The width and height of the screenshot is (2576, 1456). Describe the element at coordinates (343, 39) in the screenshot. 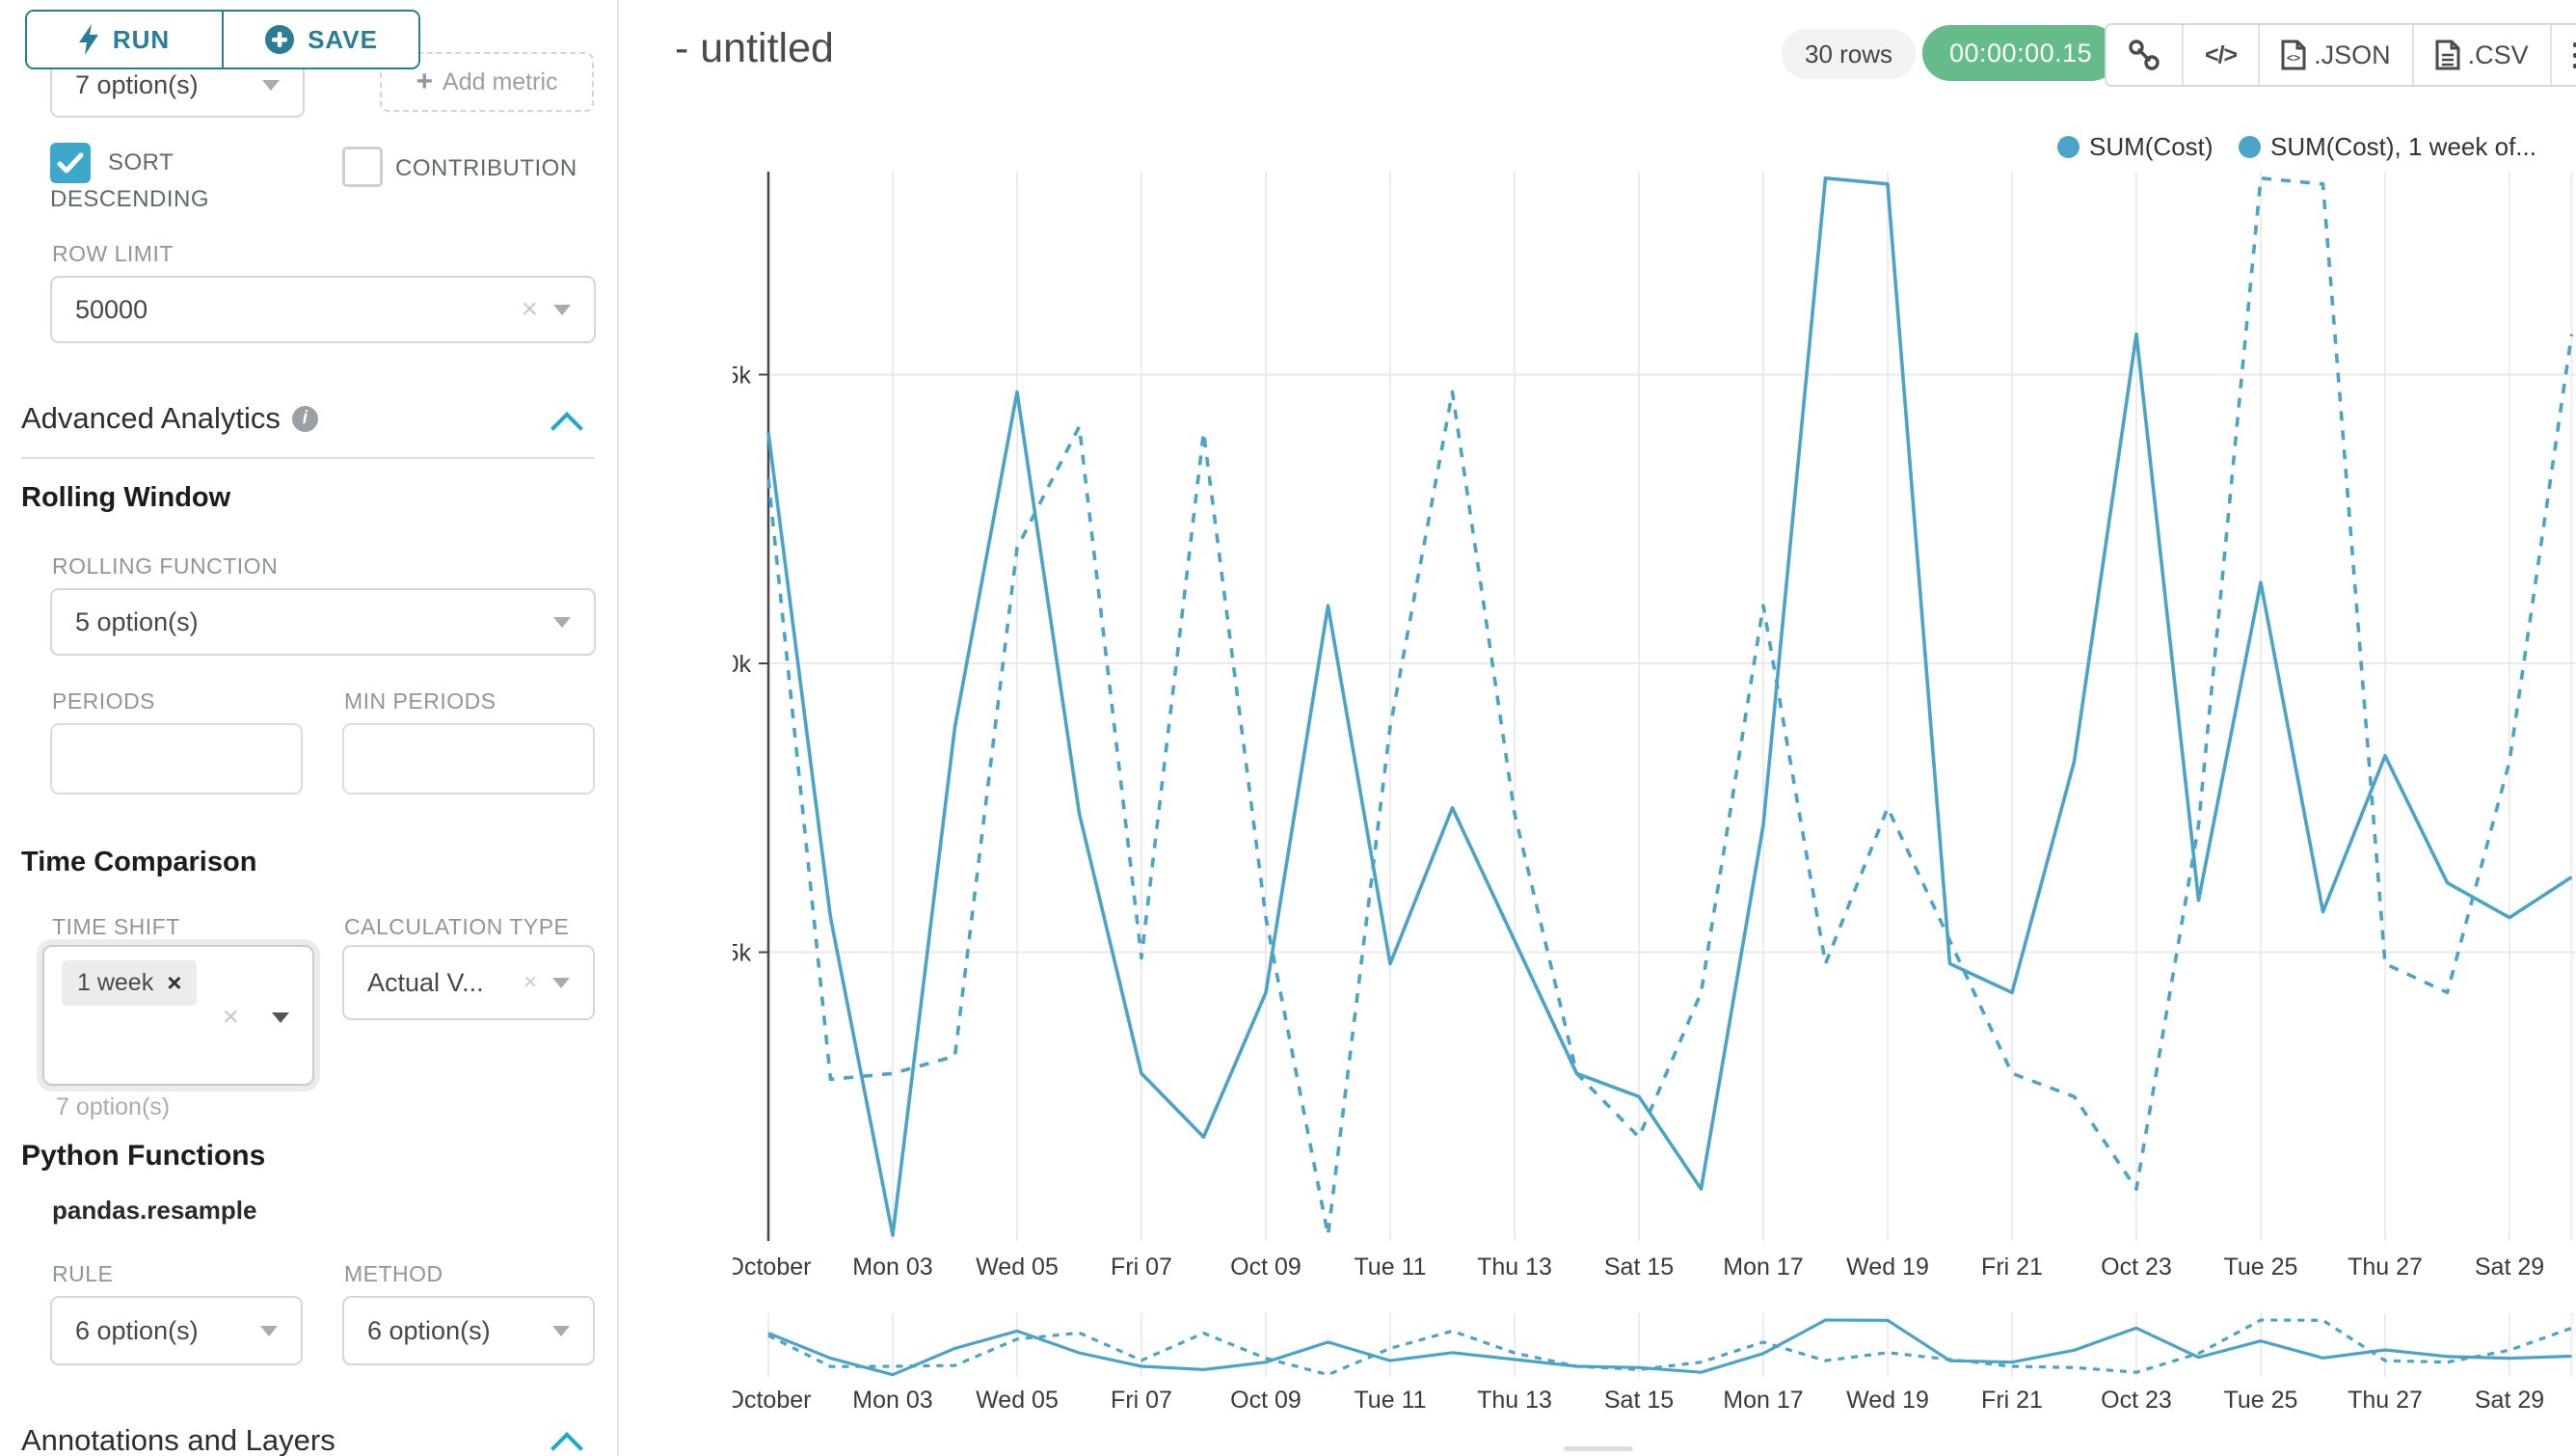

I see `save-button-label: SAVE` at that location.